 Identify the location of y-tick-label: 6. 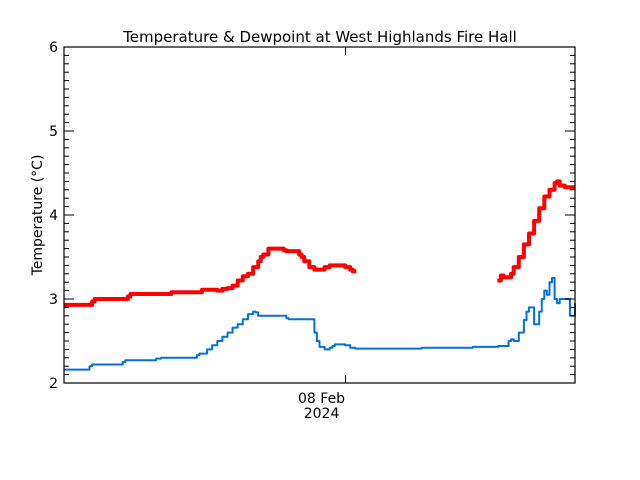
(53, 48).